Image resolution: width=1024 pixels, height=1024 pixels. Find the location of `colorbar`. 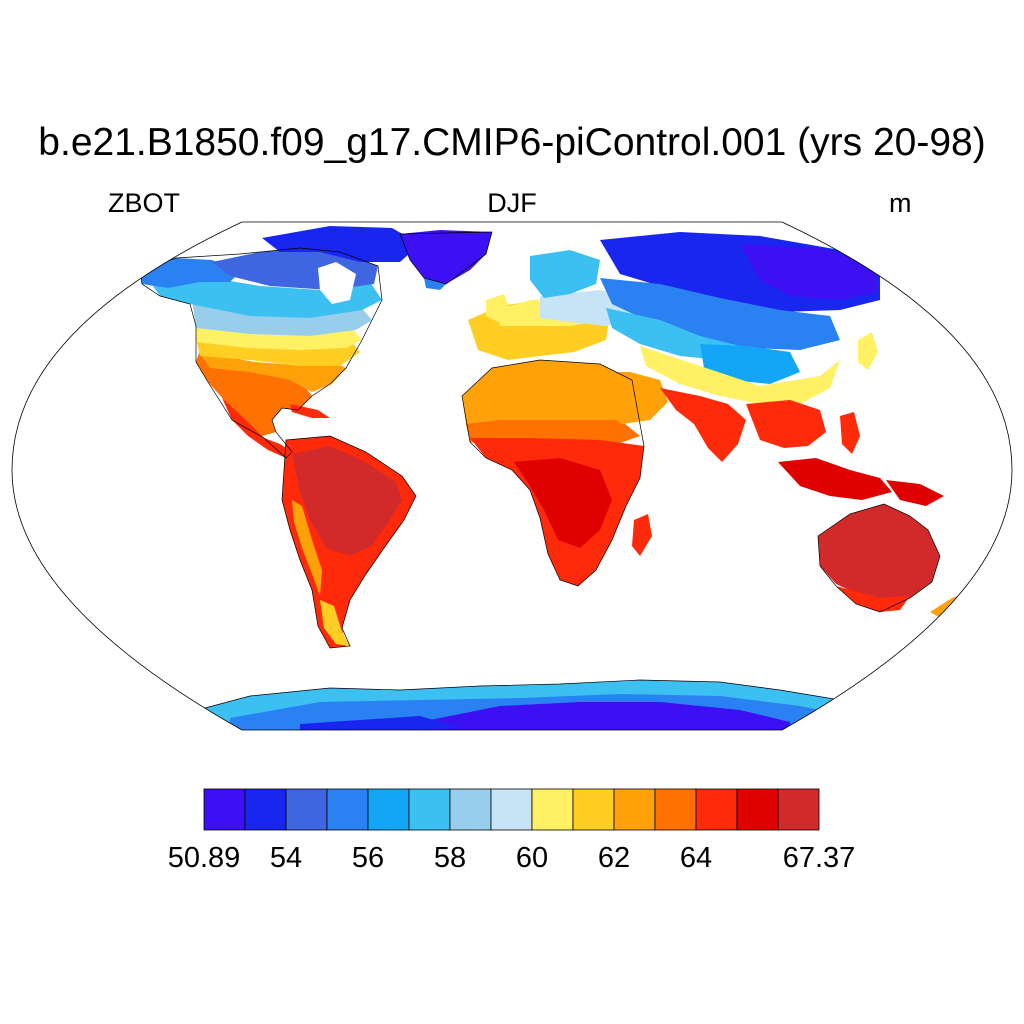

colorbar is located at coordinates (511, 809).